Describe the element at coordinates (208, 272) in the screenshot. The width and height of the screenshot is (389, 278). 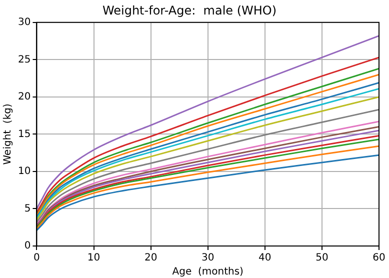
I see `x-axis-title: Age (months)` at that location.